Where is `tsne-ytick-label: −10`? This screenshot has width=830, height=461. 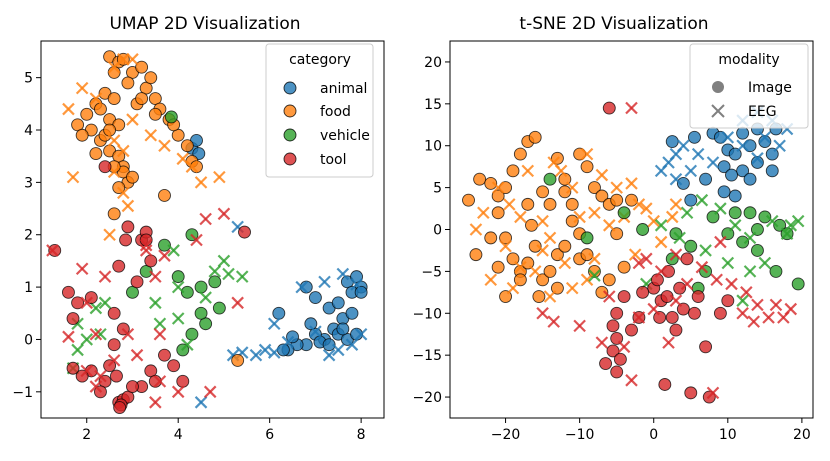
tsne-ytick-label: −10 is located at coordinates (427, 314).